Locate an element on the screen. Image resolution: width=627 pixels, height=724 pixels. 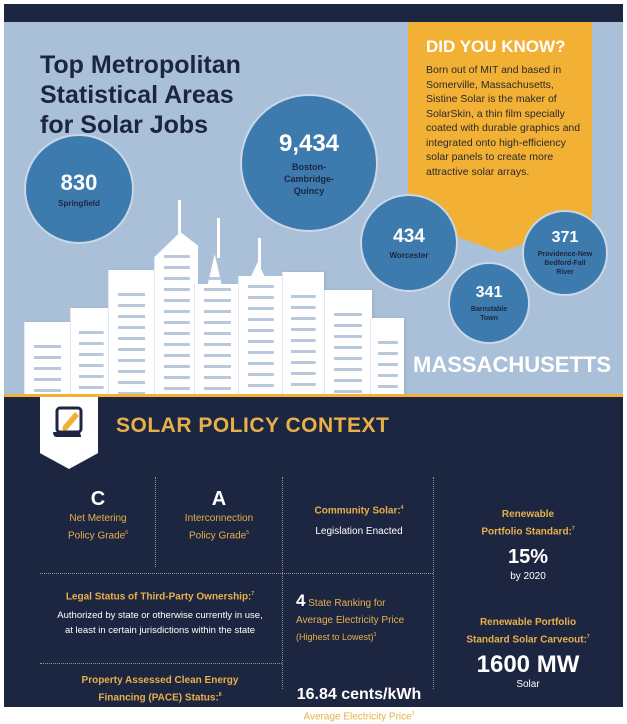
metro-circle-springfield: 830 Springfield is located at coordinates (79, 189).